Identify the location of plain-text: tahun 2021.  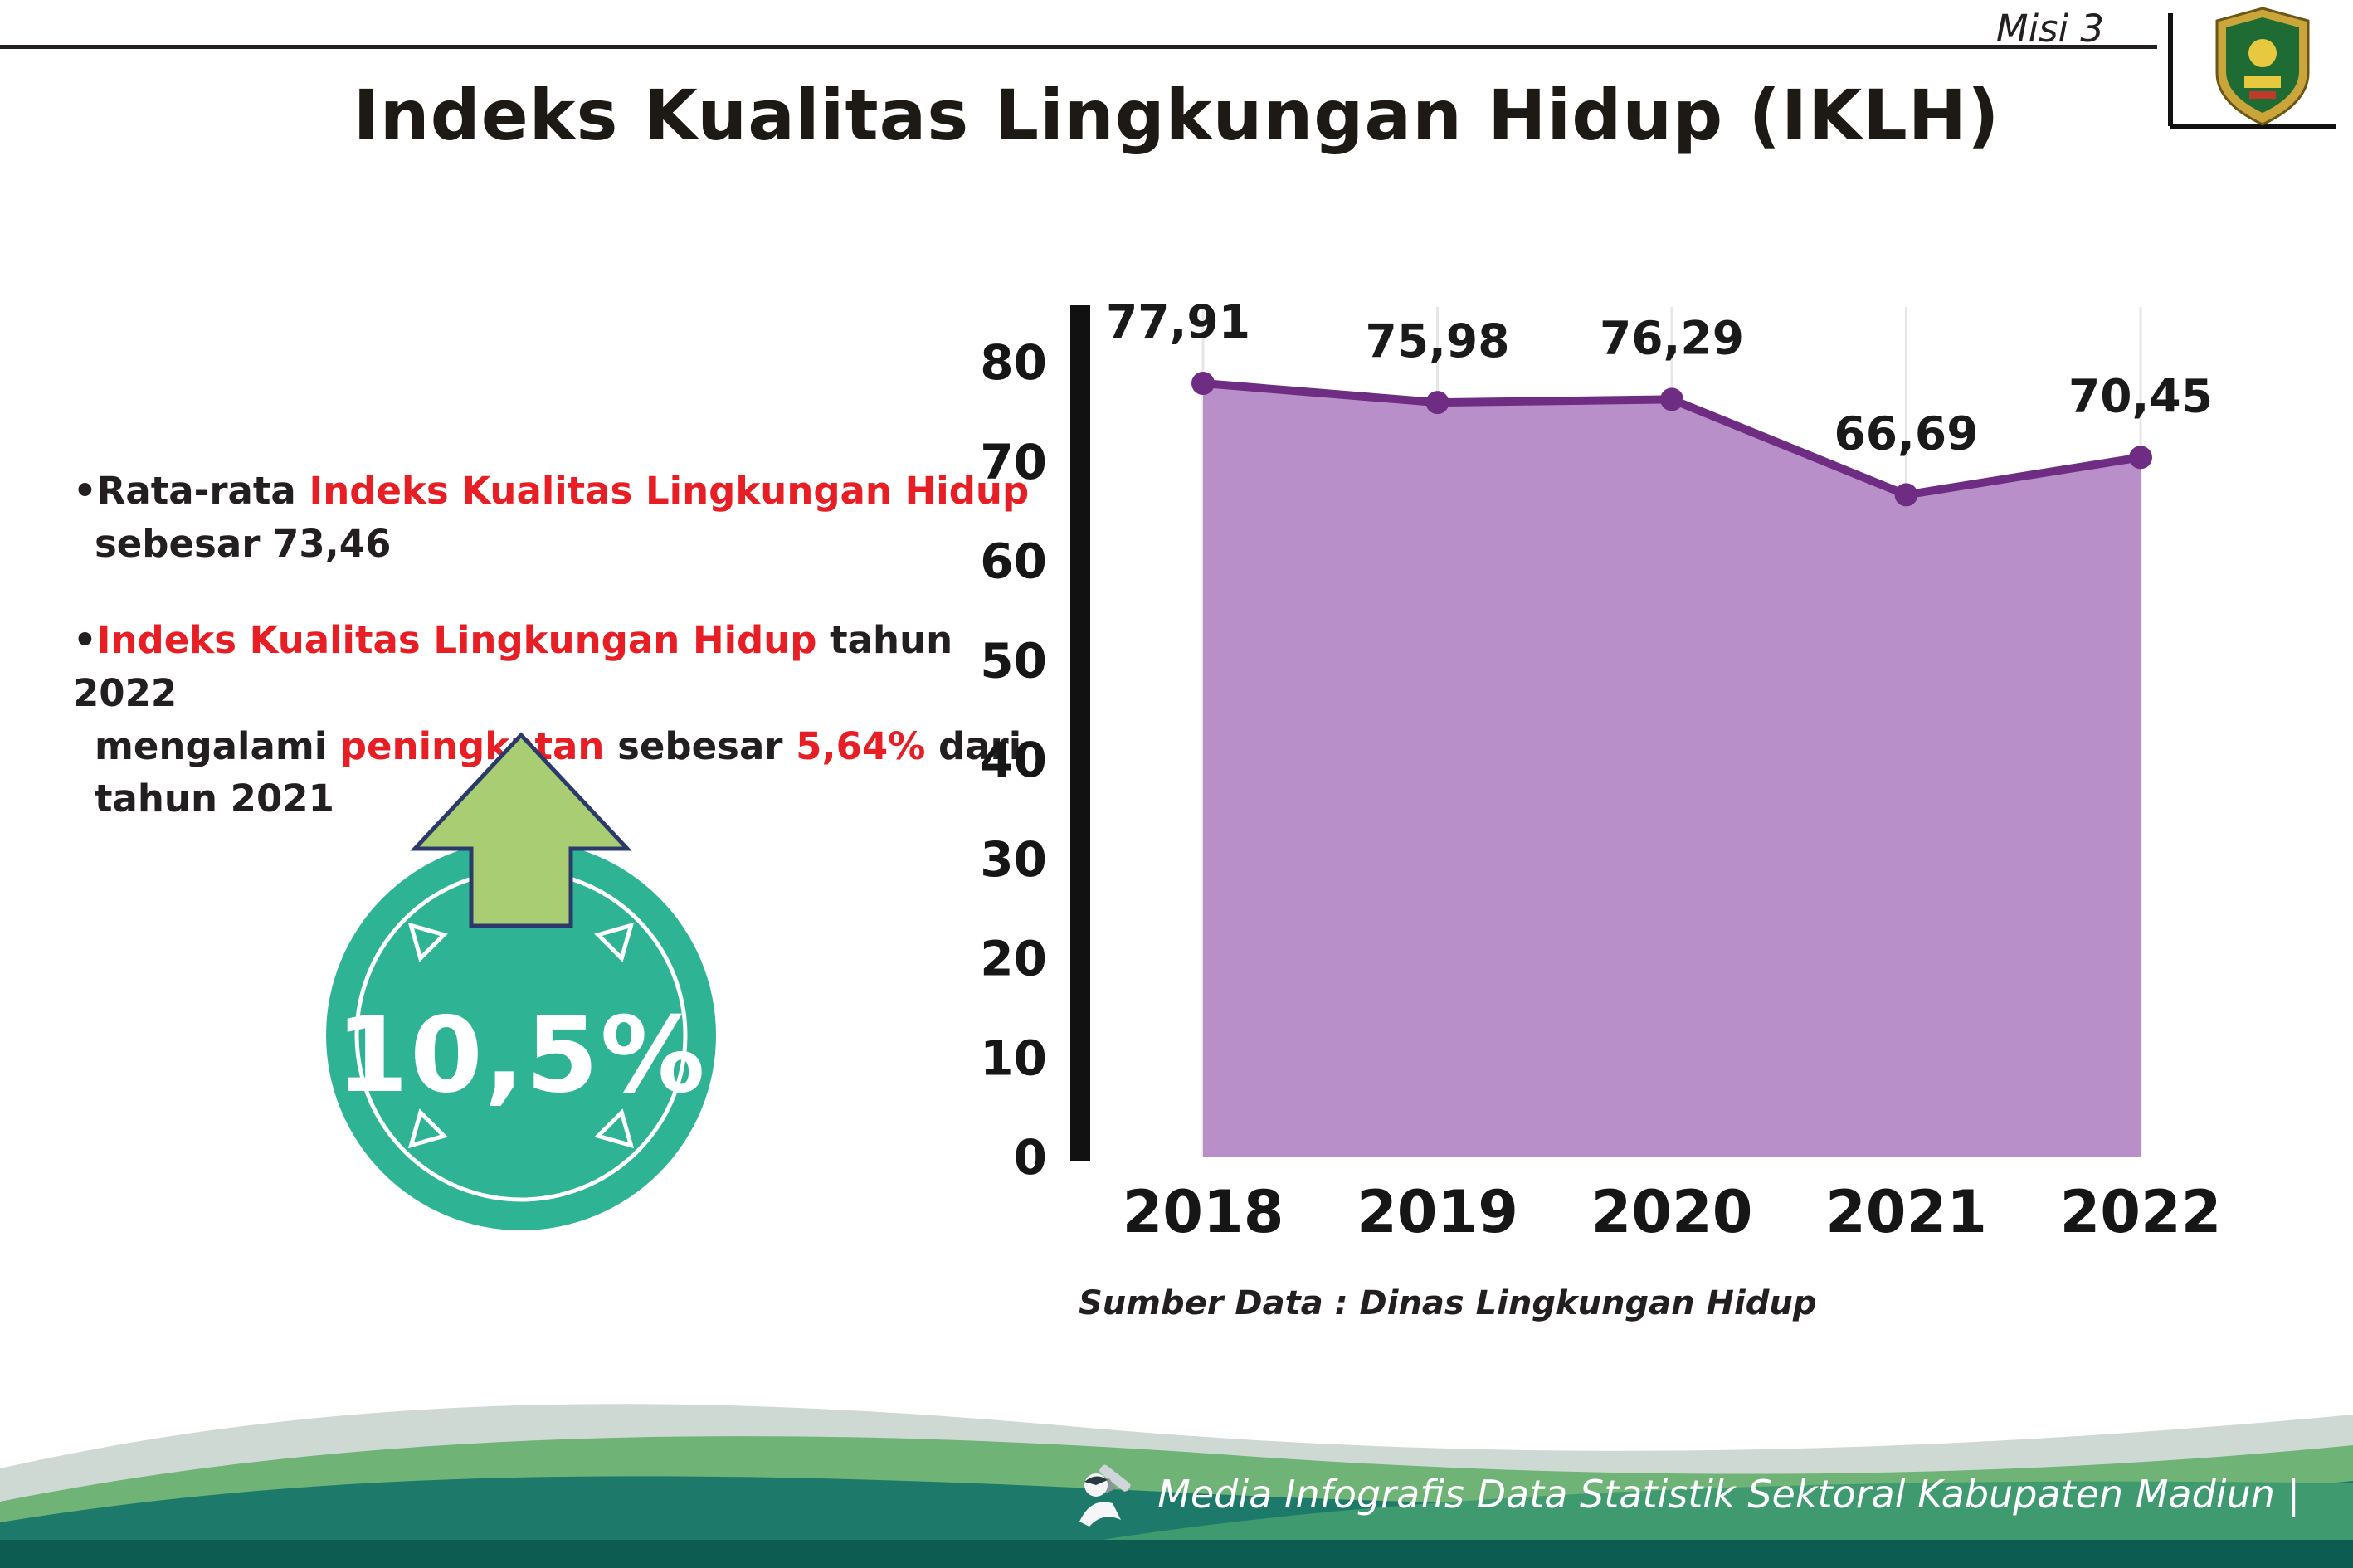
(214, 799).